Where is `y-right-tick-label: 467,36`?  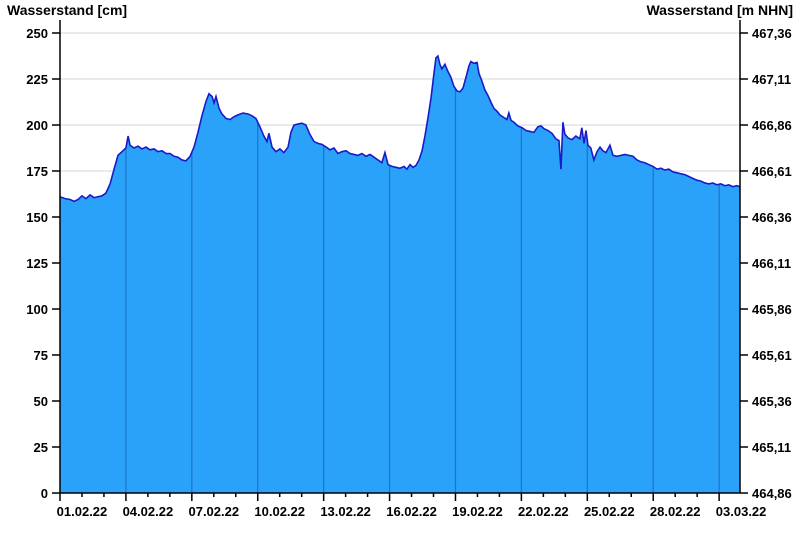
y-right-tick-label: 467,36 is located at coordinates (772, 33).